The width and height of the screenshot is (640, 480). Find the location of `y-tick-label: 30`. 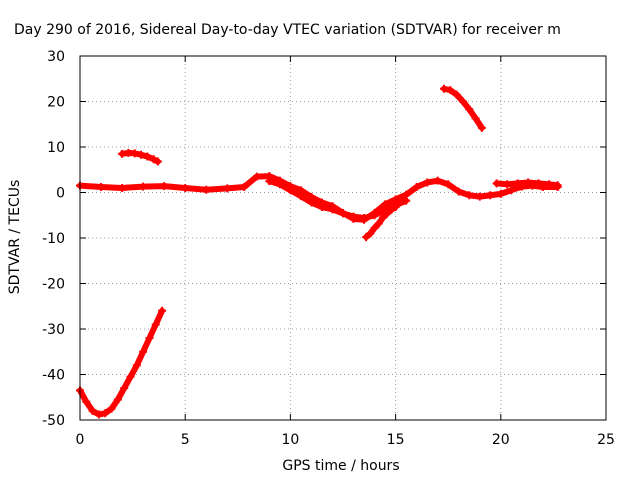

y-tick-label: 30 is located at coordinates (56, 57).